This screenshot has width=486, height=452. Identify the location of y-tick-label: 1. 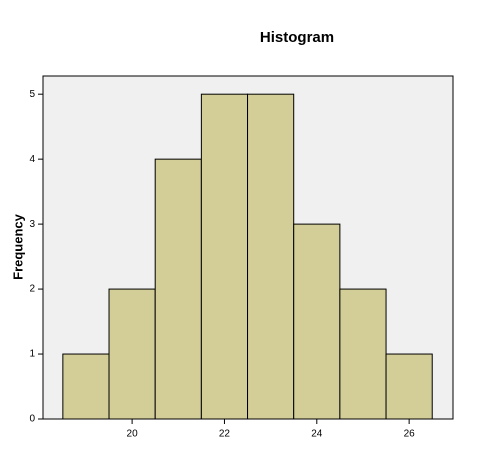
(32, 354).